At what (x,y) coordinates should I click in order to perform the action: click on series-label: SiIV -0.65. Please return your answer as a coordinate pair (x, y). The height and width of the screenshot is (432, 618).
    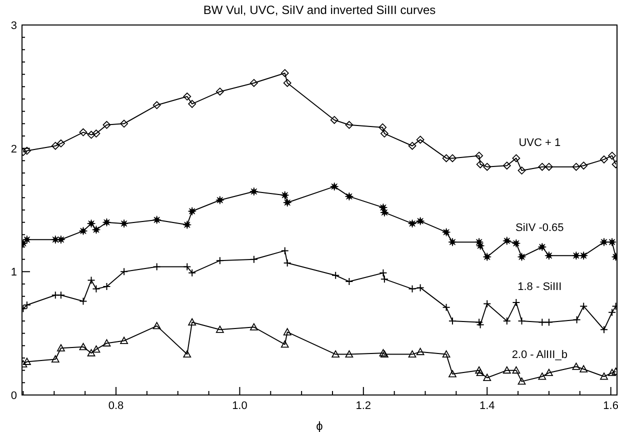
    Looking at the image, I should click on (539, 228).